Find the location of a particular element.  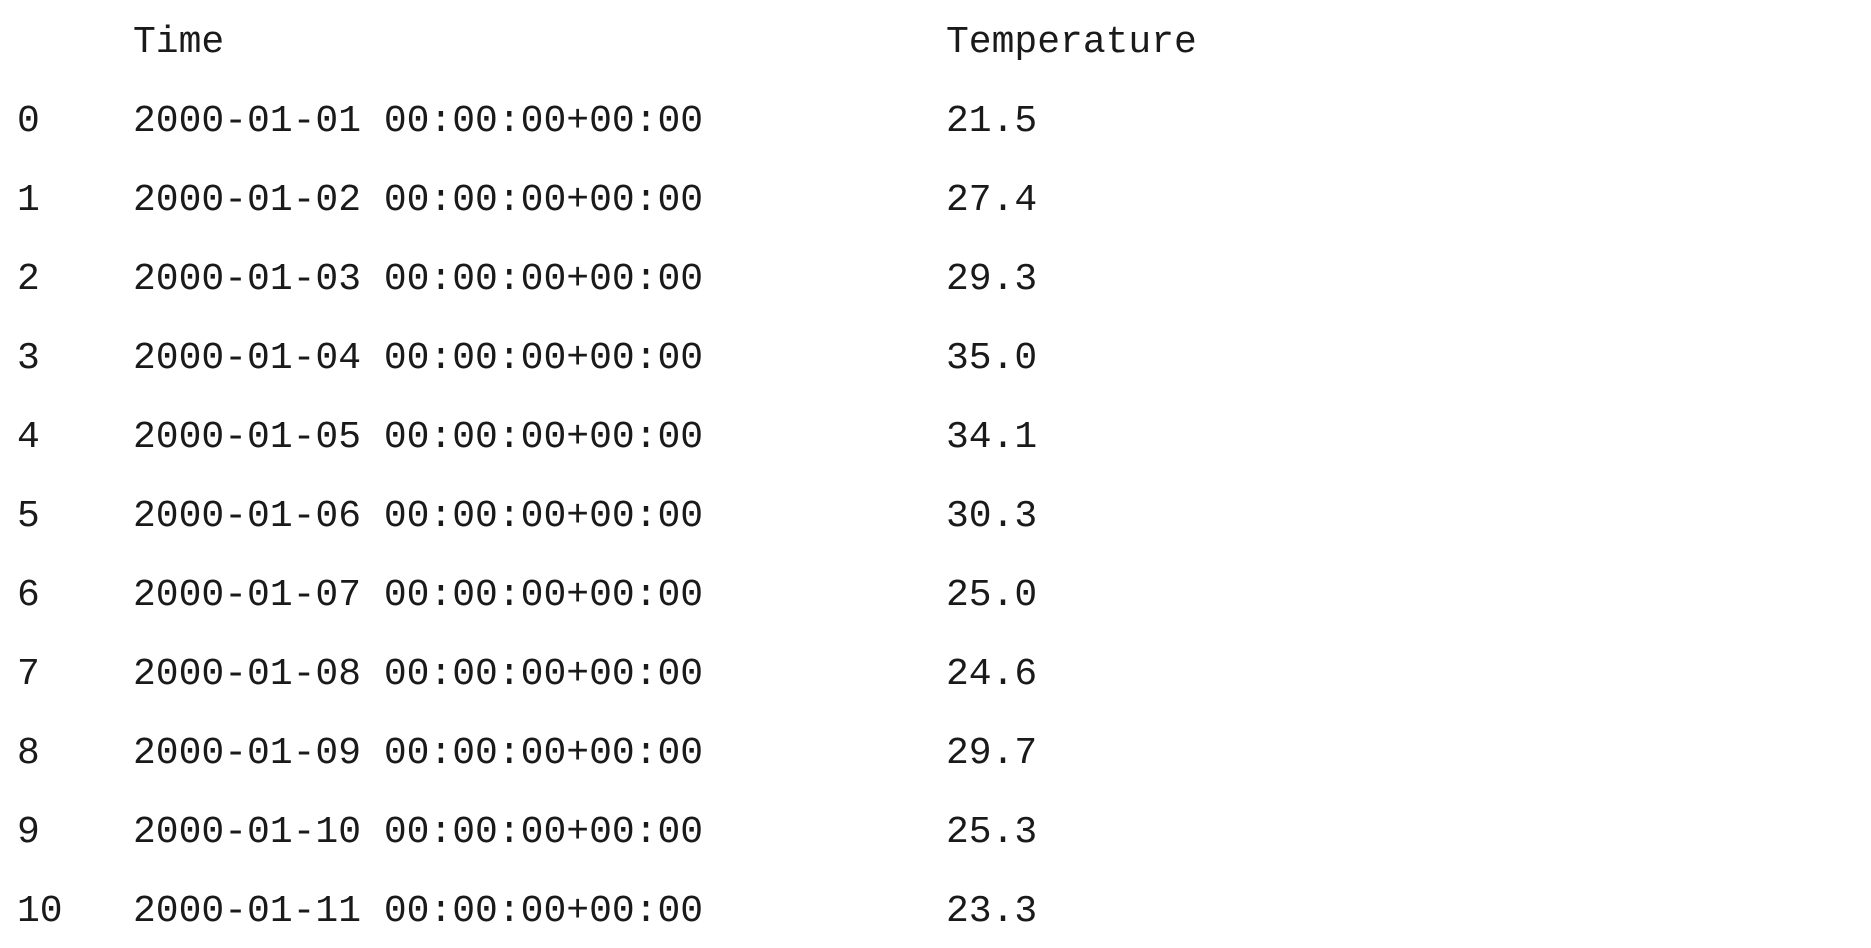

row-time: 2000-01-03 00:00:00+00:00 is located at coordinates (418, 279).